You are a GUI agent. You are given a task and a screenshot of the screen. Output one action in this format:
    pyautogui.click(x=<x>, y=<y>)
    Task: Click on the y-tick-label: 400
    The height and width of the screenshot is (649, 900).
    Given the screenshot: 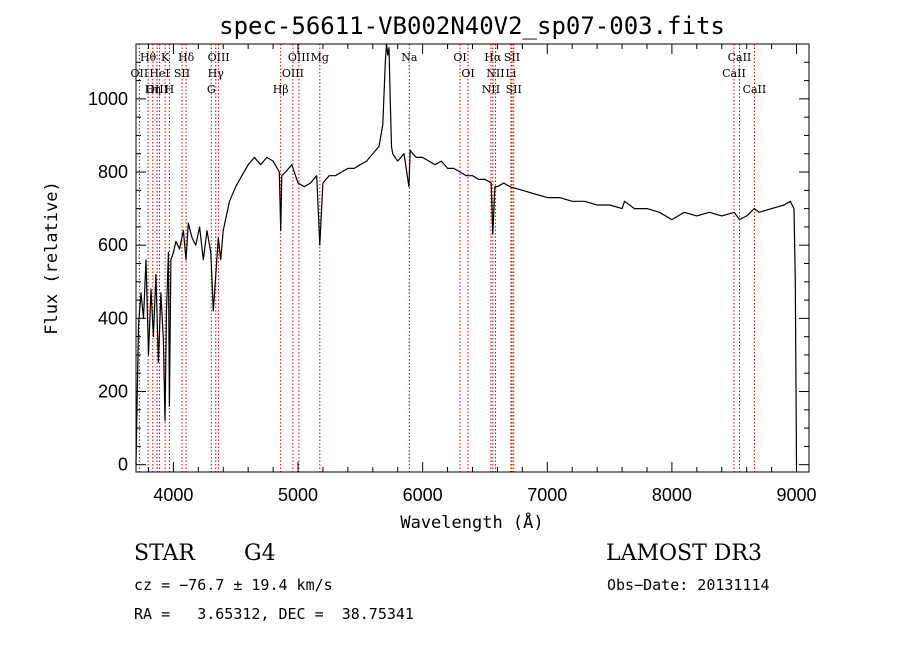 What is the action you would take?
    pyautogui.click(x=113, y=318)
    